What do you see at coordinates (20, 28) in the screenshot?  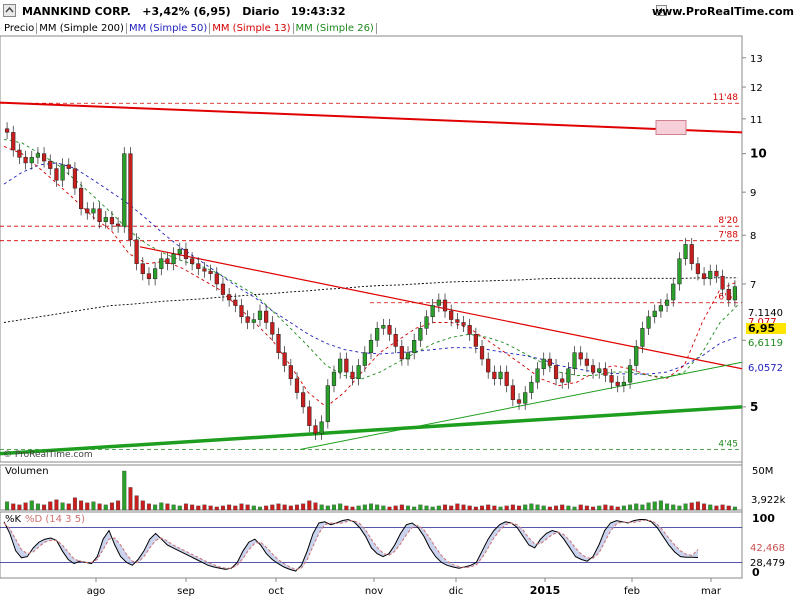 I see `legend-price: Precio` at bounding box center [20, 28].